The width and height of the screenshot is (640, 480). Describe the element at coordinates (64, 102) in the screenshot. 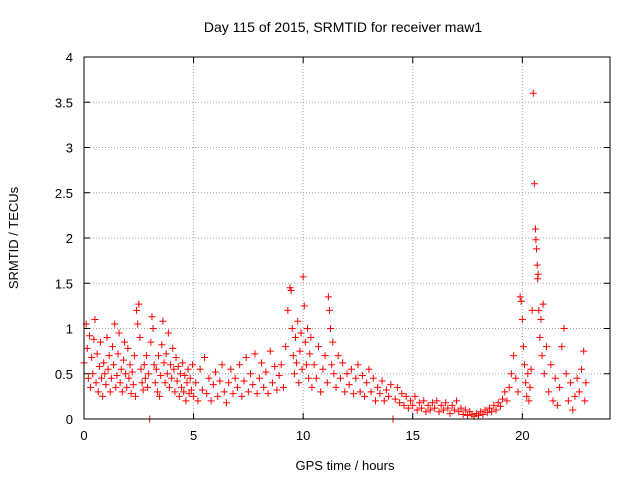

I see `y-tick-label: 3.5` at that location.